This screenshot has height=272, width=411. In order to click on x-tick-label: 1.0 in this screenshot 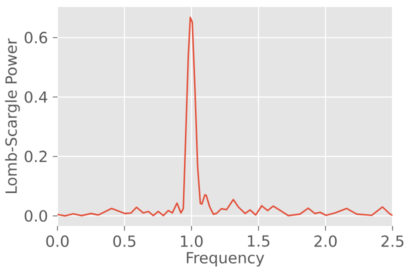, I will do `click(191, 241)`.